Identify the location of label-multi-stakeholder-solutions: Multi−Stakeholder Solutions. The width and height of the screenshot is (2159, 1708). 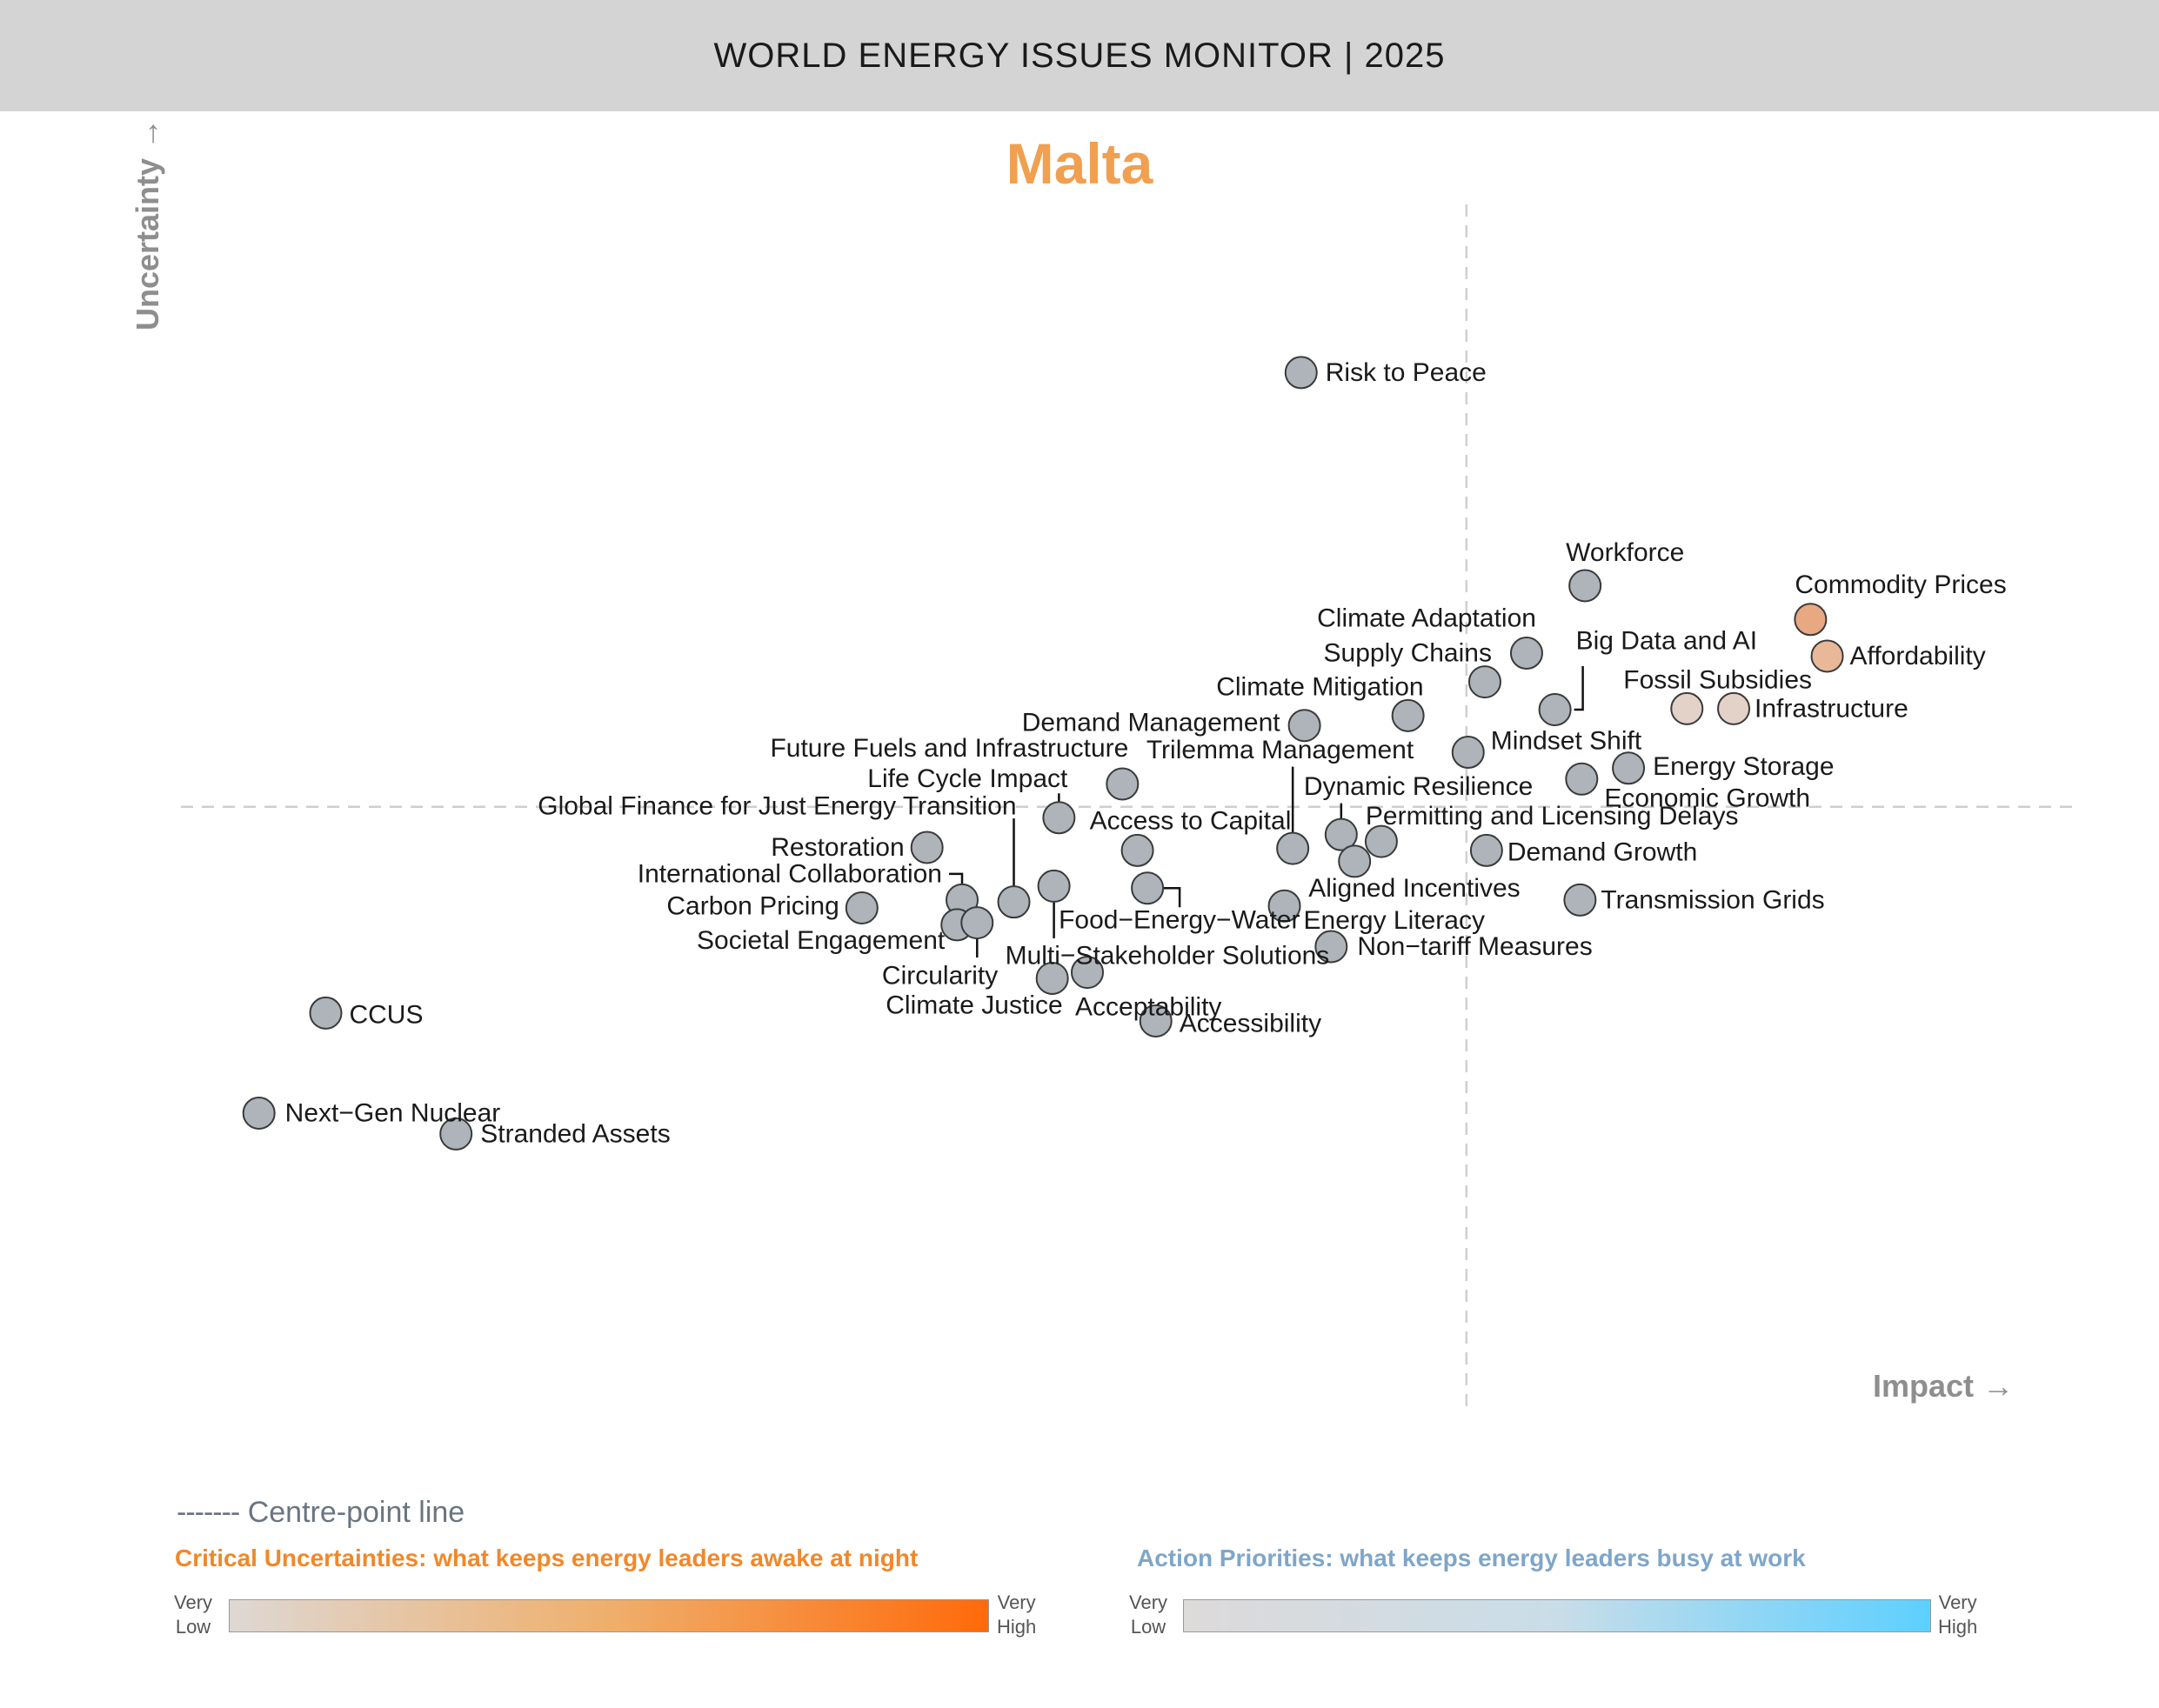
(1168, 955).